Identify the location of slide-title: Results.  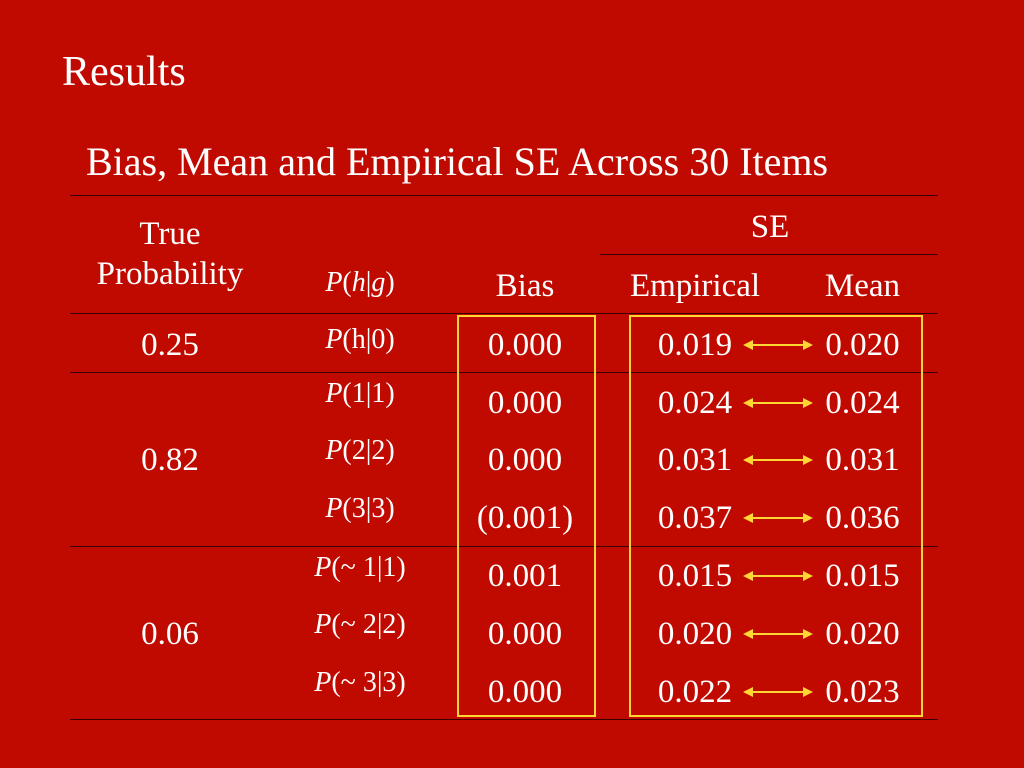
(124, 72).